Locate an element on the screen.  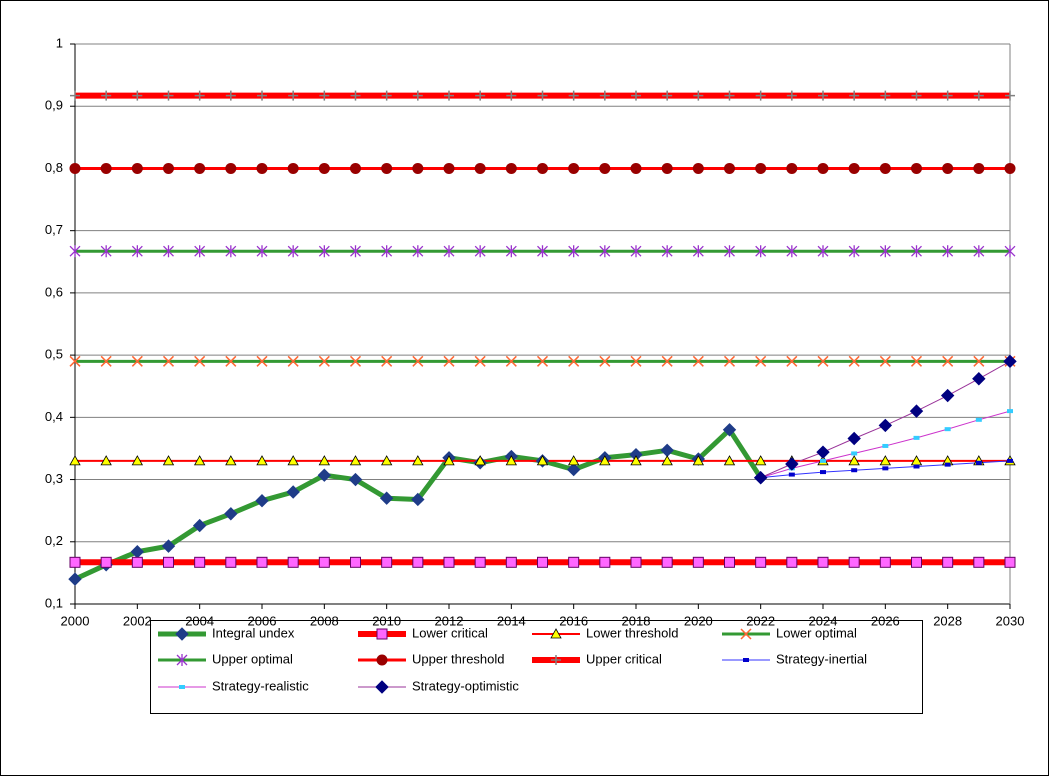
x-tick-label: 2004 is located at coordinates (199, 620).